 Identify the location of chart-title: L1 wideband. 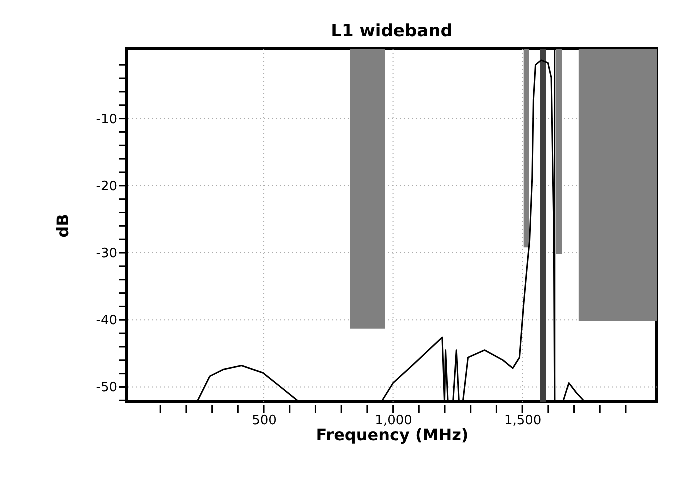
(392, 31).